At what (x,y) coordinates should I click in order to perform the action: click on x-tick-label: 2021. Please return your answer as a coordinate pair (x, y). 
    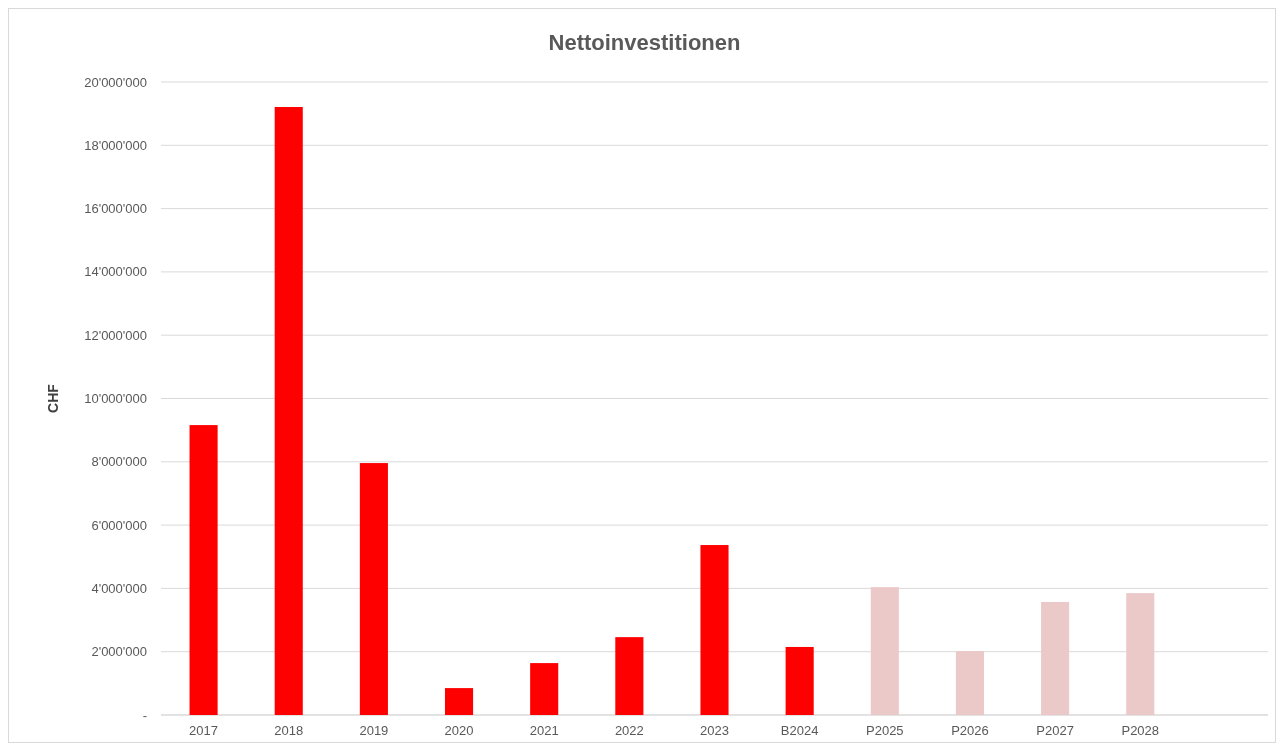
    Looking at the image, I should click on (544, 730).